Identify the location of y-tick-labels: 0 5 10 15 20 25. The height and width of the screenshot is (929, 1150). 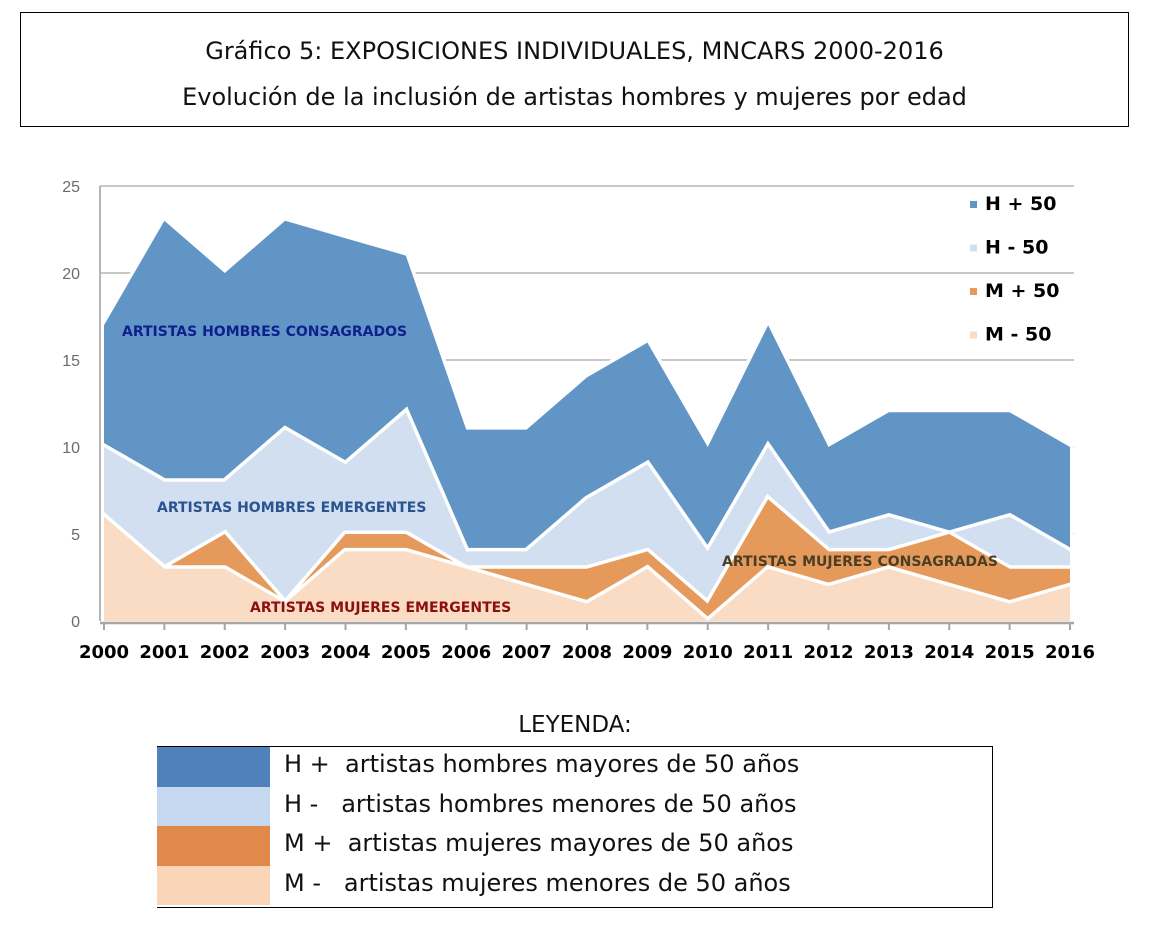
(71, 405).